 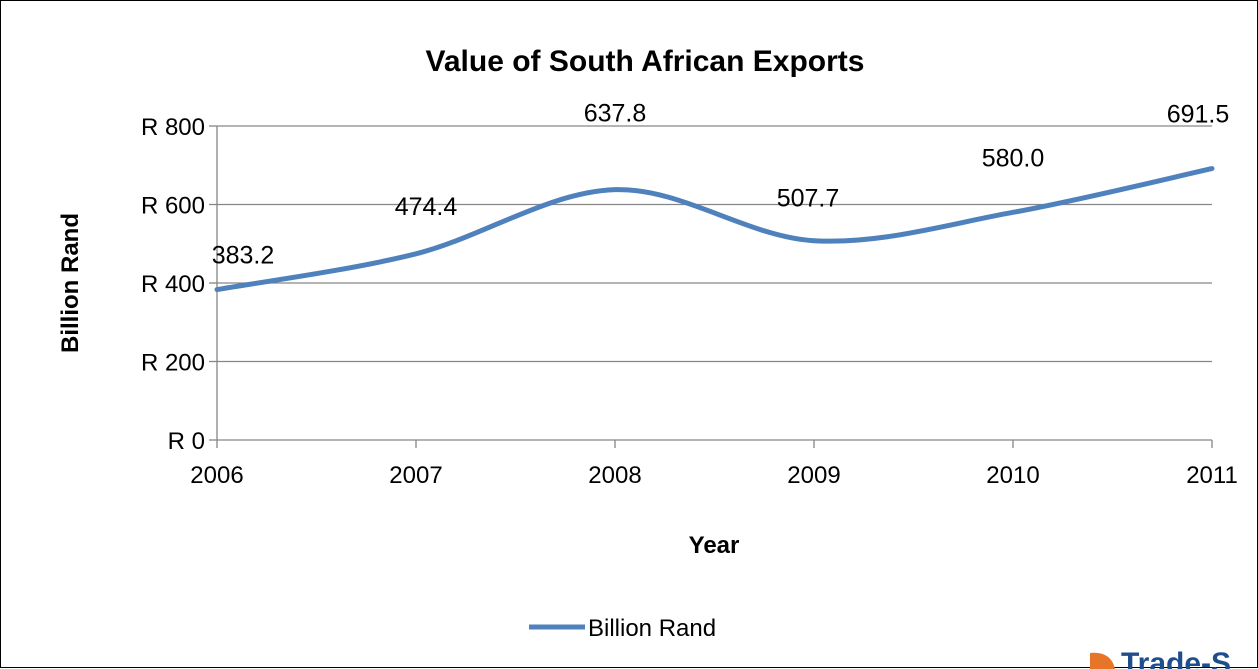 I want to click on x-axis-title: Year, so click(x=714, y=545).